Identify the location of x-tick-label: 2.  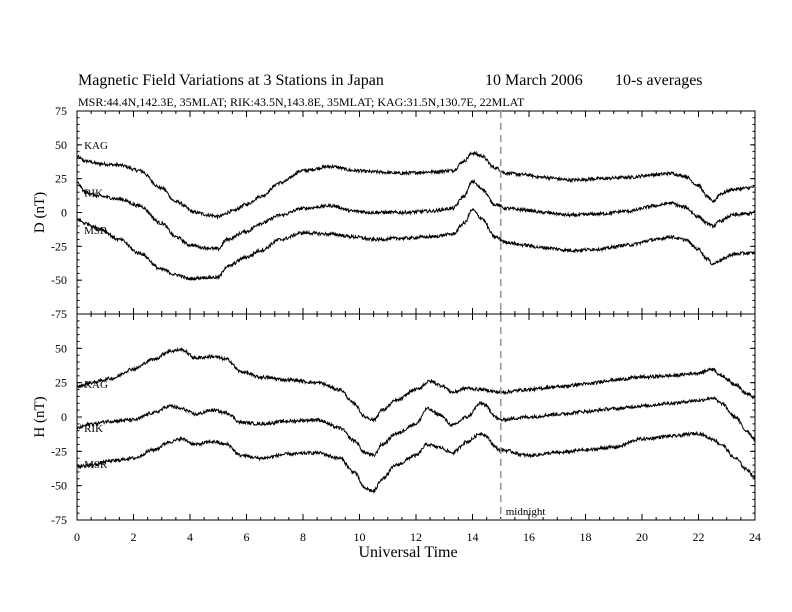
(134, 537).